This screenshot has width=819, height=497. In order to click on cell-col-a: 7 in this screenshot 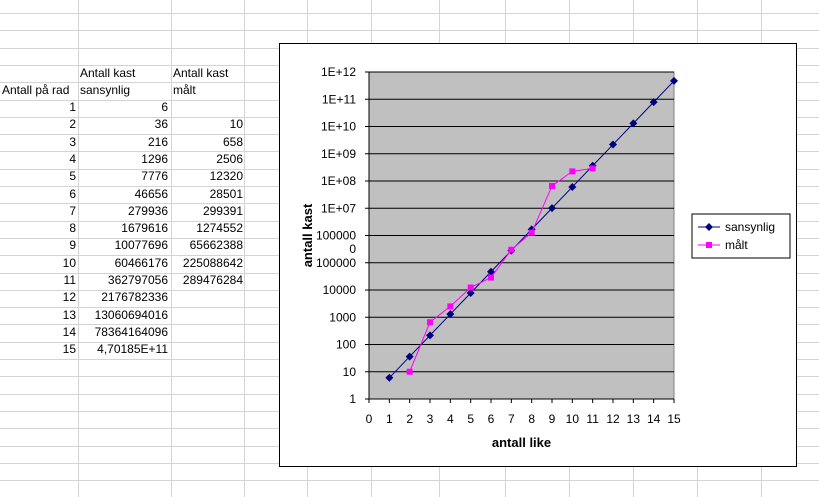, I will do `click(72, 211)`.